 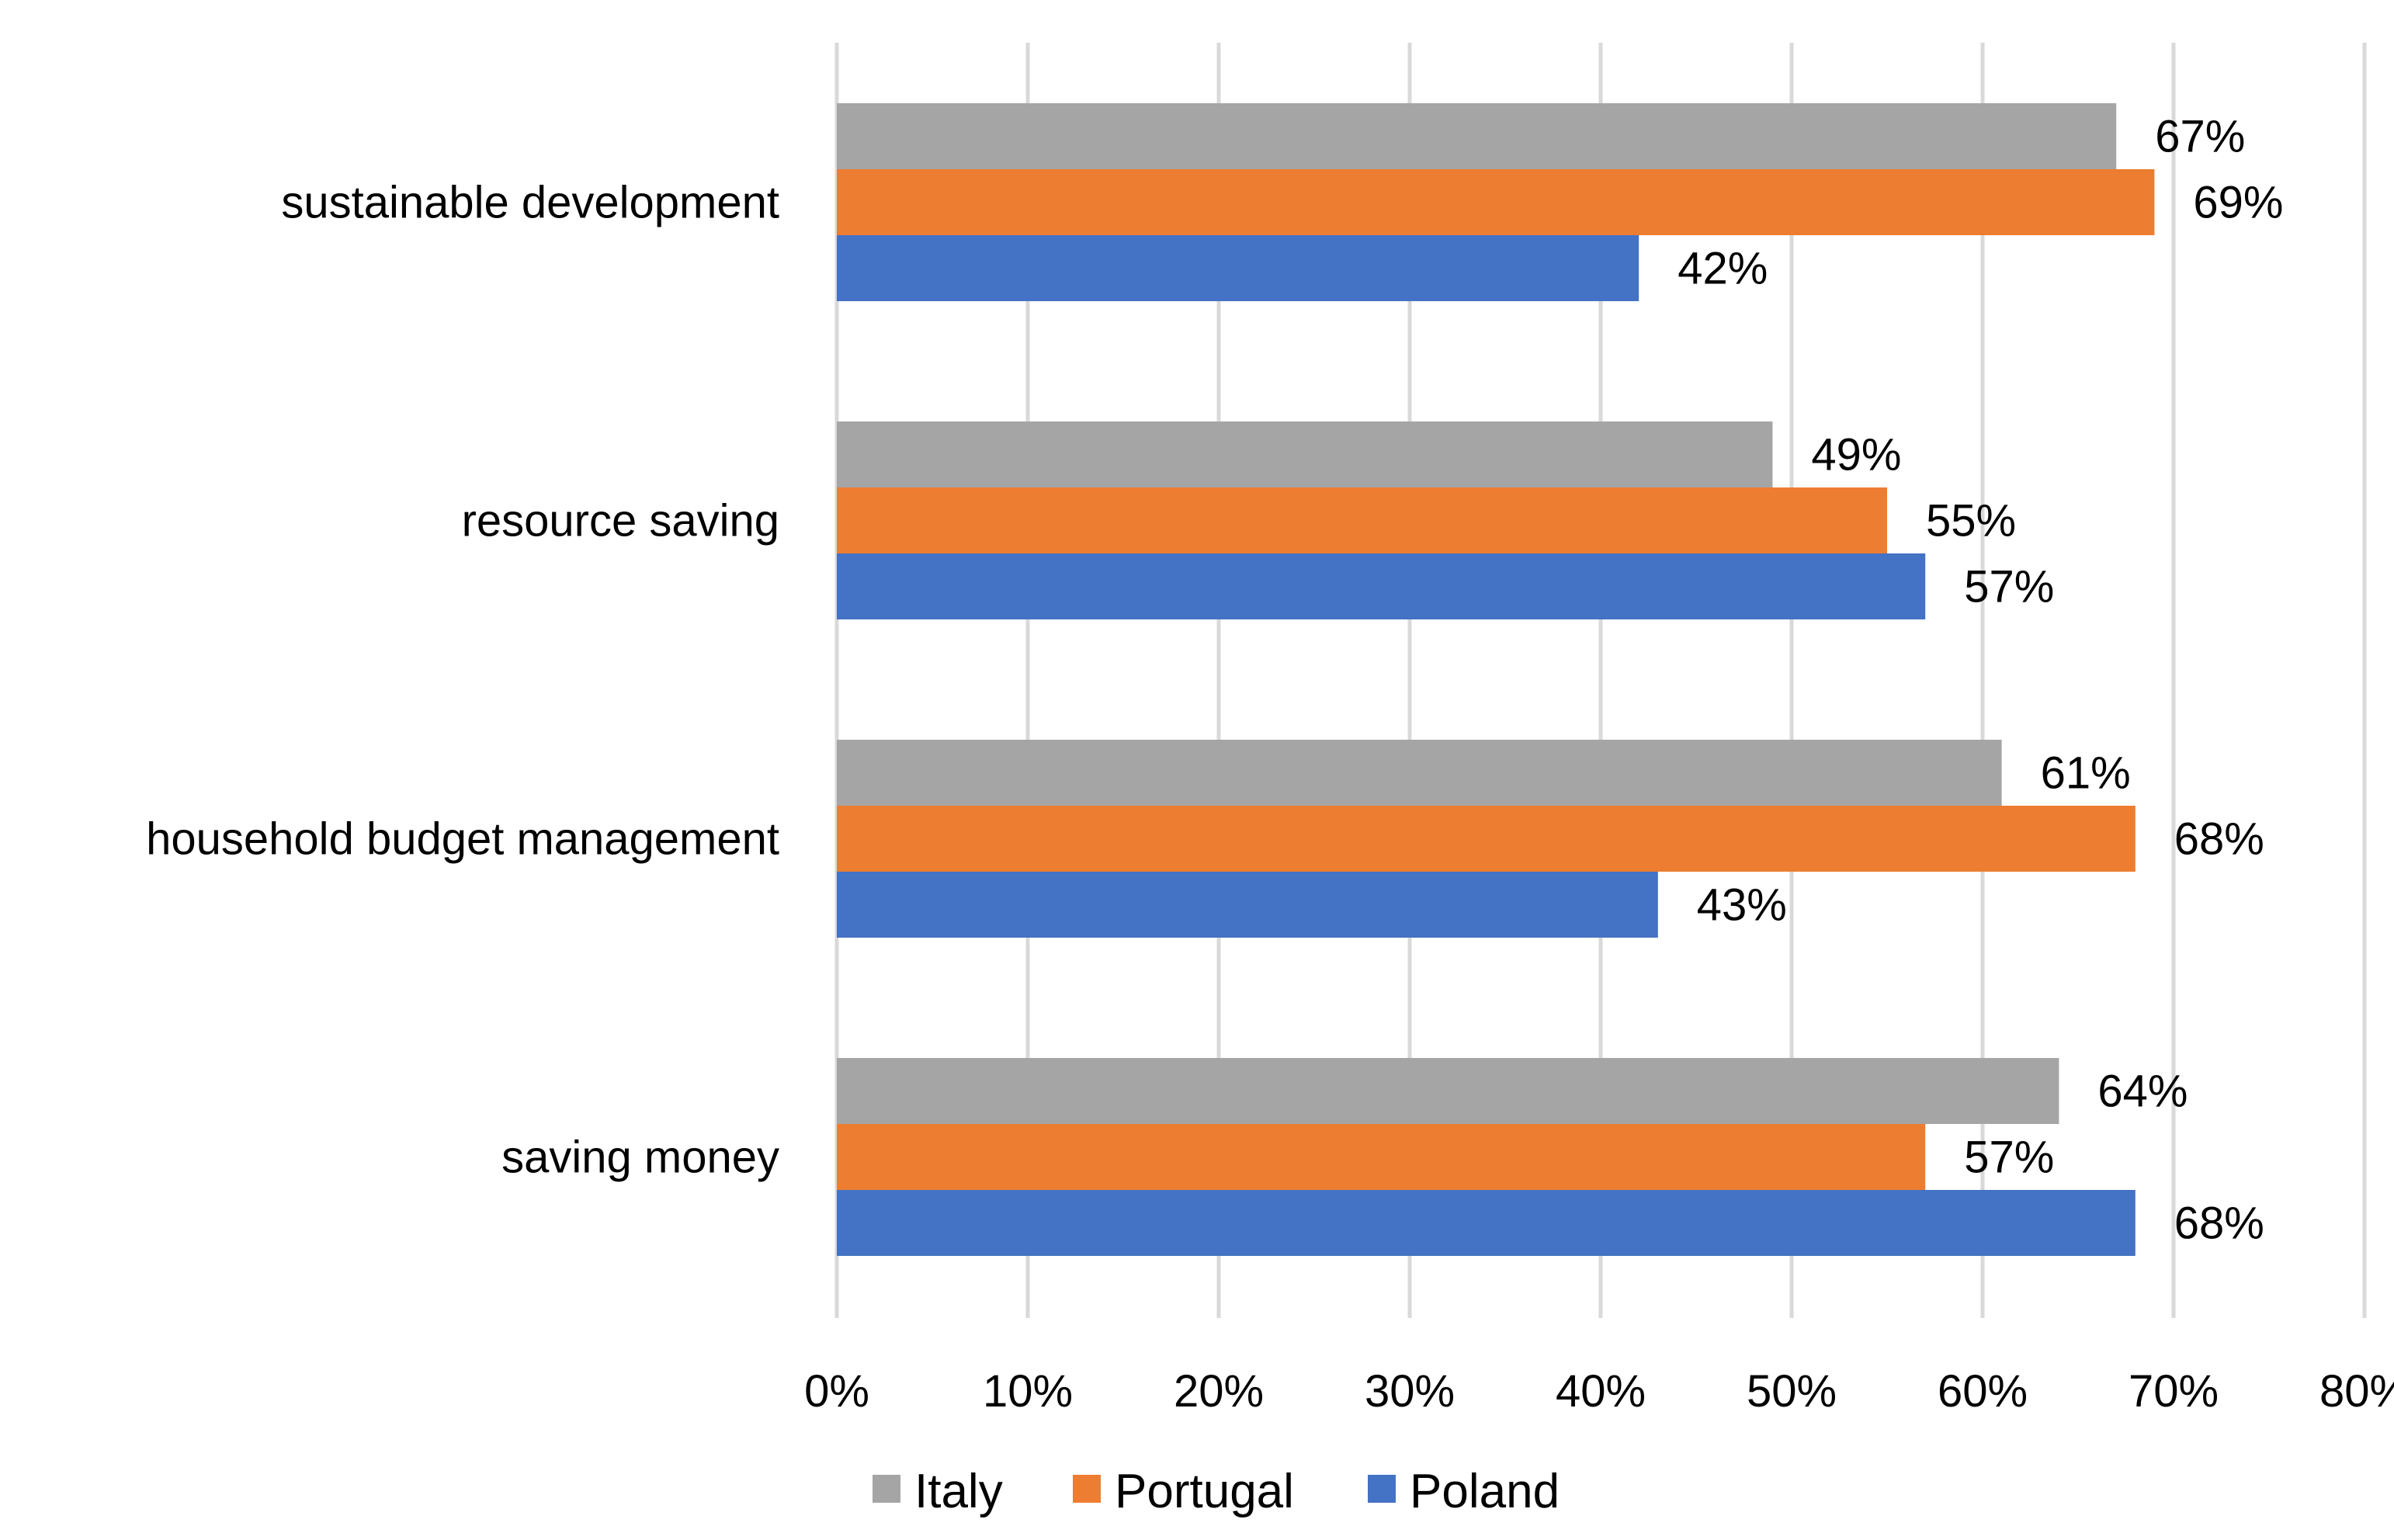 What do you see at coordinates (1485, 1491) in the screenshot?
I see `legend-label-poland: Poland` at bounding box center [1485, 1491].